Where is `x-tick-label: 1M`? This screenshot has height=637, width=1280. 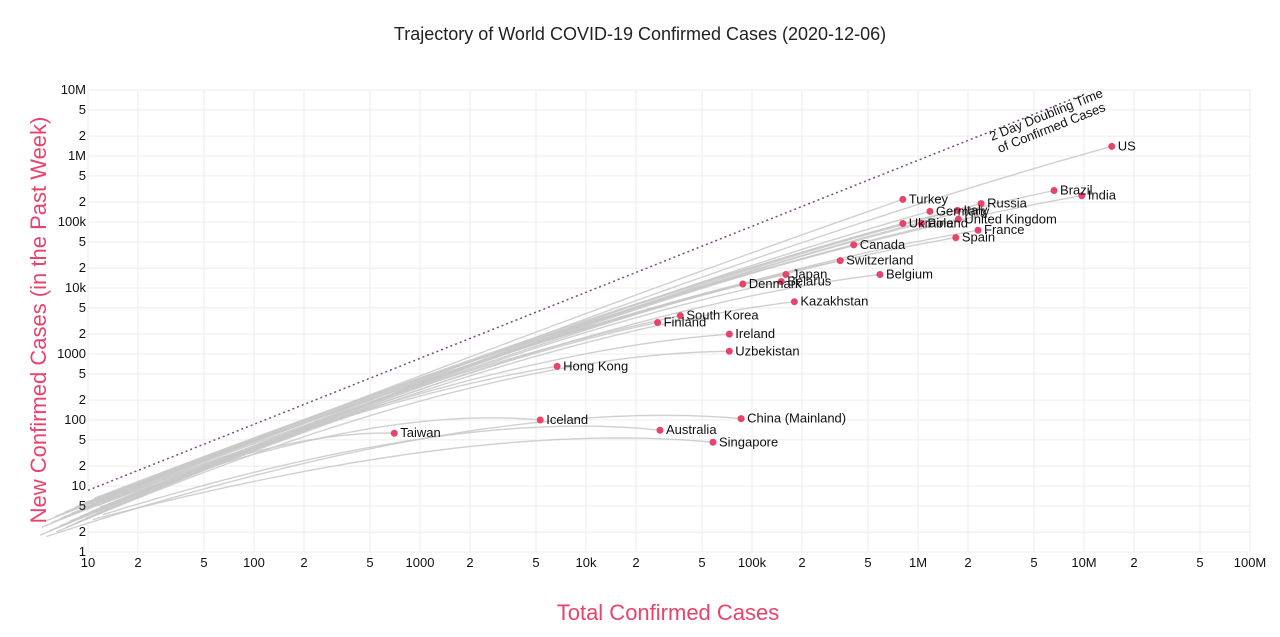
x-tick-label: 1M is located at coordinates (918, 562).